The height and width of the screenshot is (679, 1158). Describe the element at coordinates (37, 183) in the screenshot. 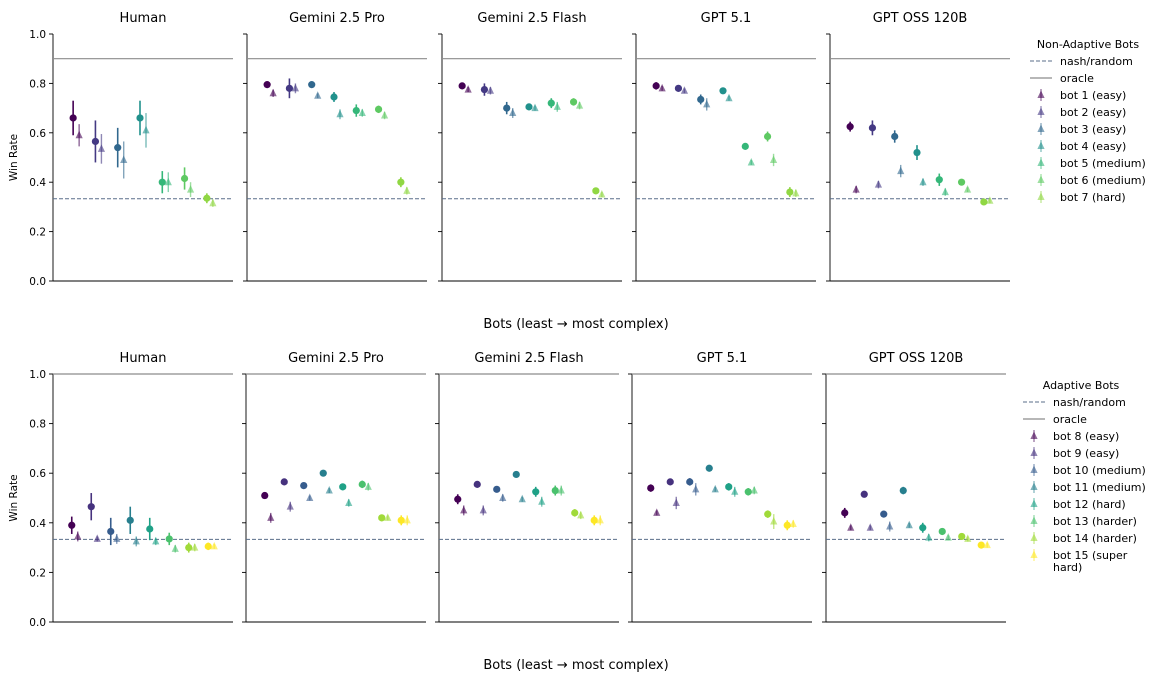

I see `y-tick-label: 0.4` at that location.